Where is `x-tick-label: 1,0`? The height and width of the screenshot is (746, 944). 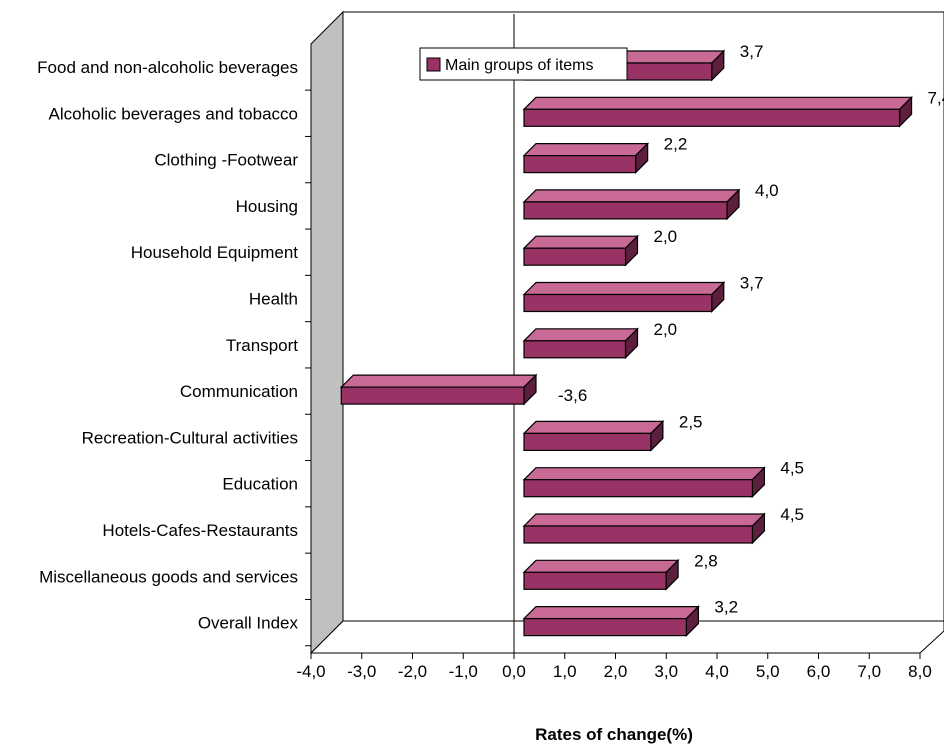 x-tick-label: 1,0 is located at coordinates (565, 671).